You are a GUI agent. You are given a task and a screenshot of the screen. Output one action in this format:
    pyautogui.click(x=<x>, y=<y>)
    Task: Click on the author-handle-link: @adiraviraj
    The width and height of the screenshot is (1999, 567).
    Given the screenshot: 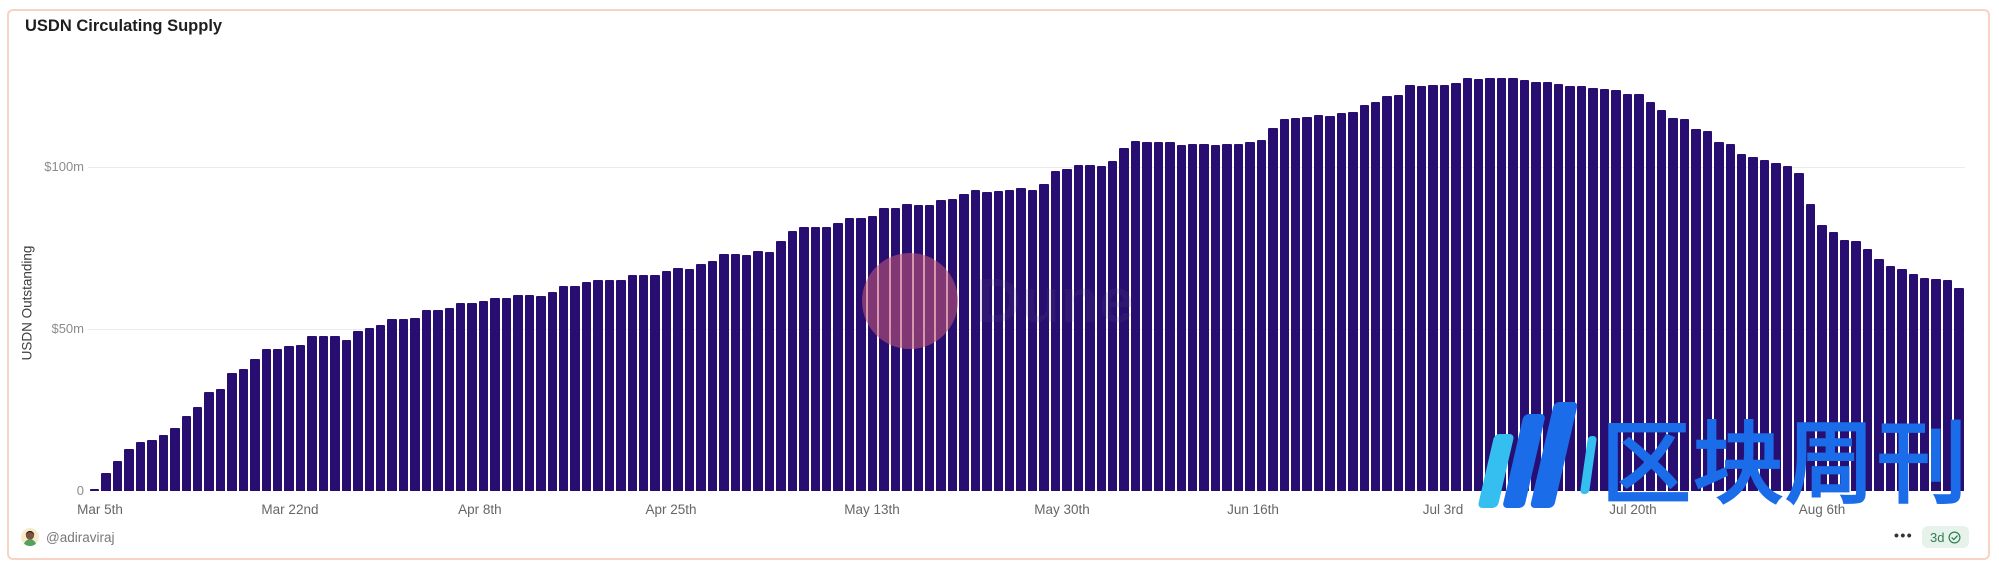 What is the action you would take?
    pyautogui.click(x=80, y=537)
    